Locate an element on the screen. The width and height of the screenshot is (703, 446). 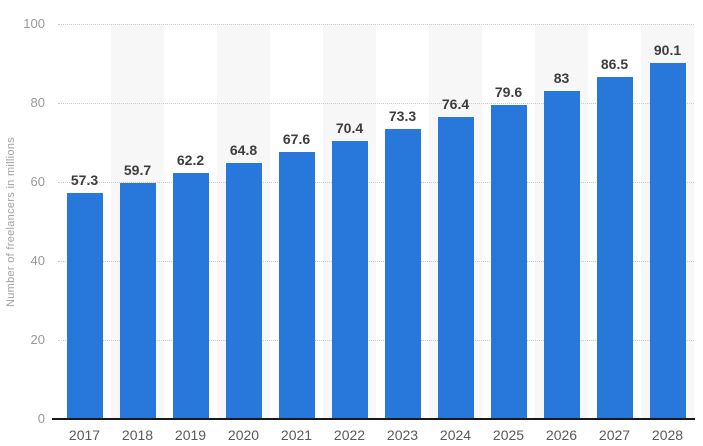
x-tick-label-2024: 2024 is located at coordinates (455, 435).